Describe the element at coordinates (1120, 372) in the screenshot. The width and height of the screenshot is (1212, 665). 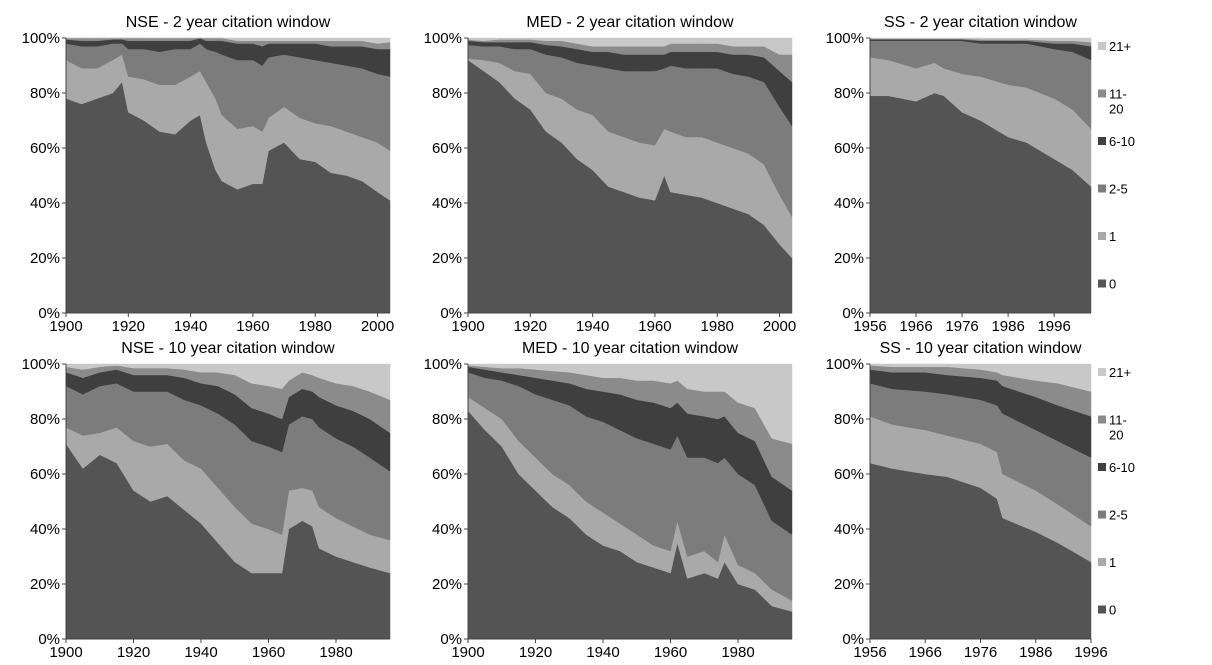
I see `legend-label: 21+` at that location.